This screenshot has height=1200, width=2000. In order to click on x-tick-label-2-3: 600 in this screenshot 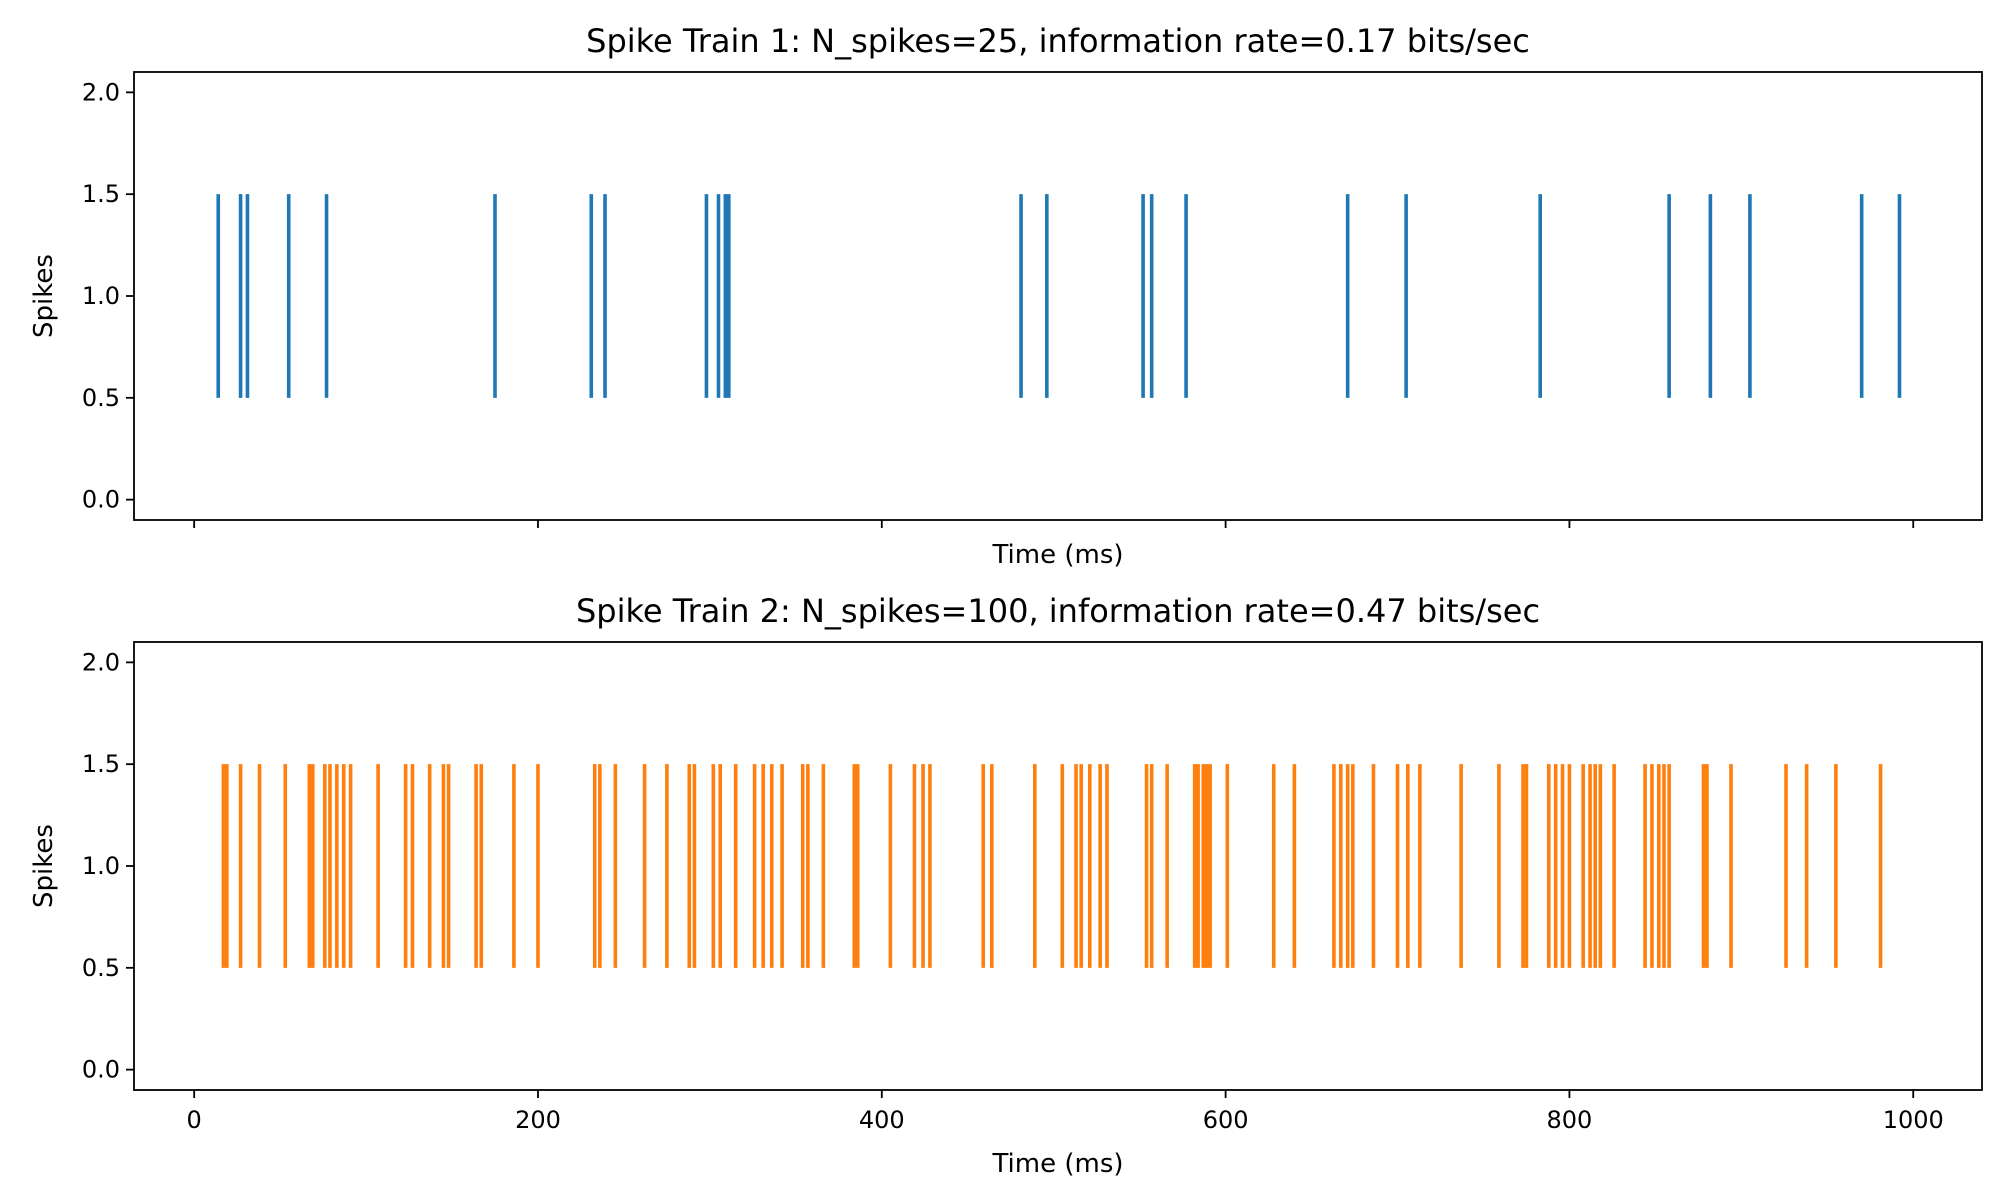, I will do `click(1226, 1120)`.